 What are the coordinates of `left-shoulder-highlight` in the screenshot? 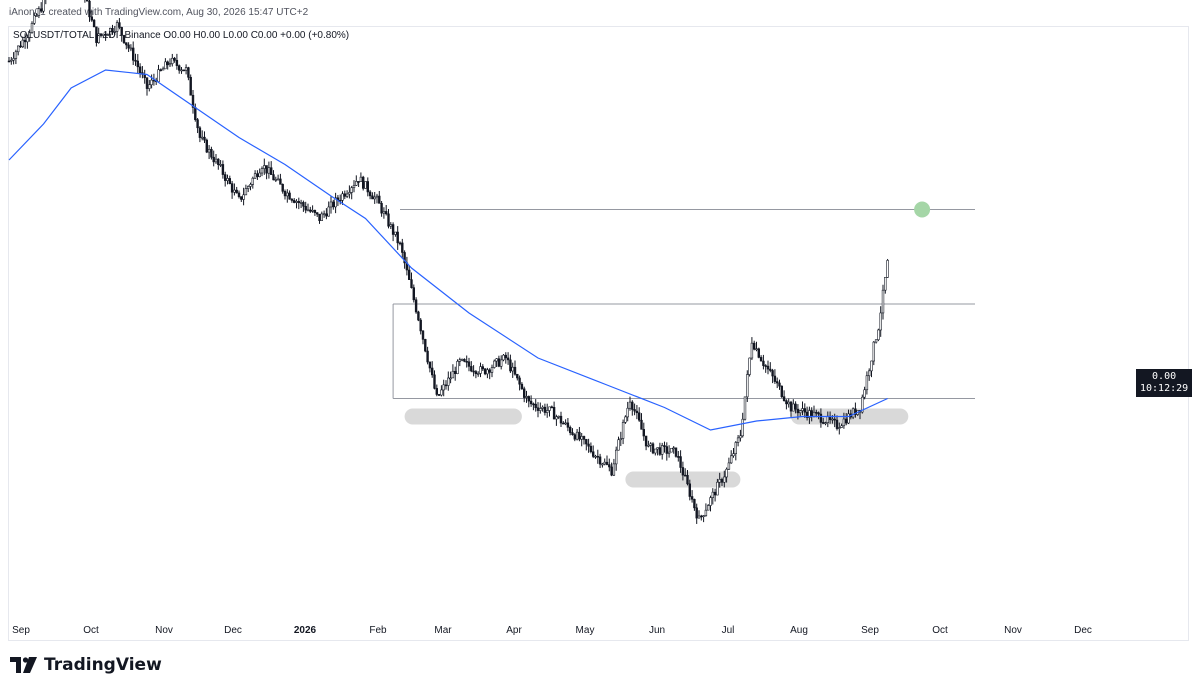 It's located at (463, 416).